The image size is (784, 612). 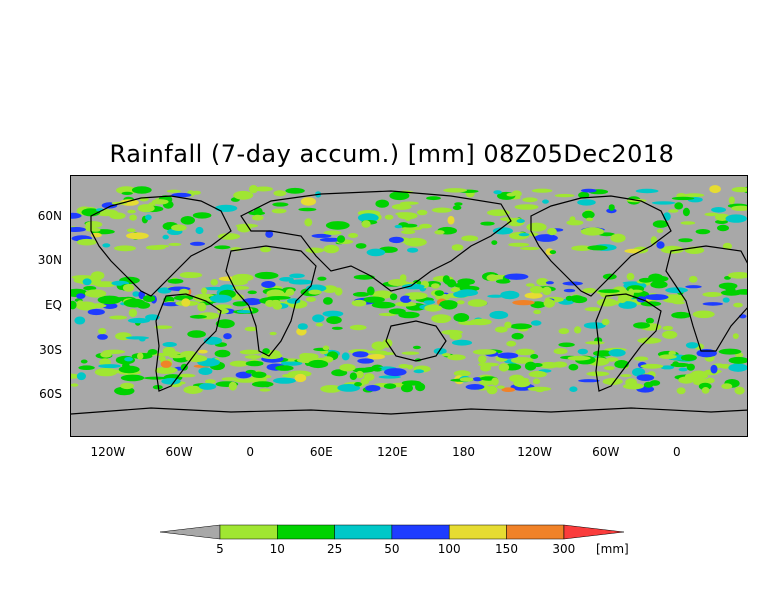 I want to click on colorbar-bin, so click(x=248, y=532).